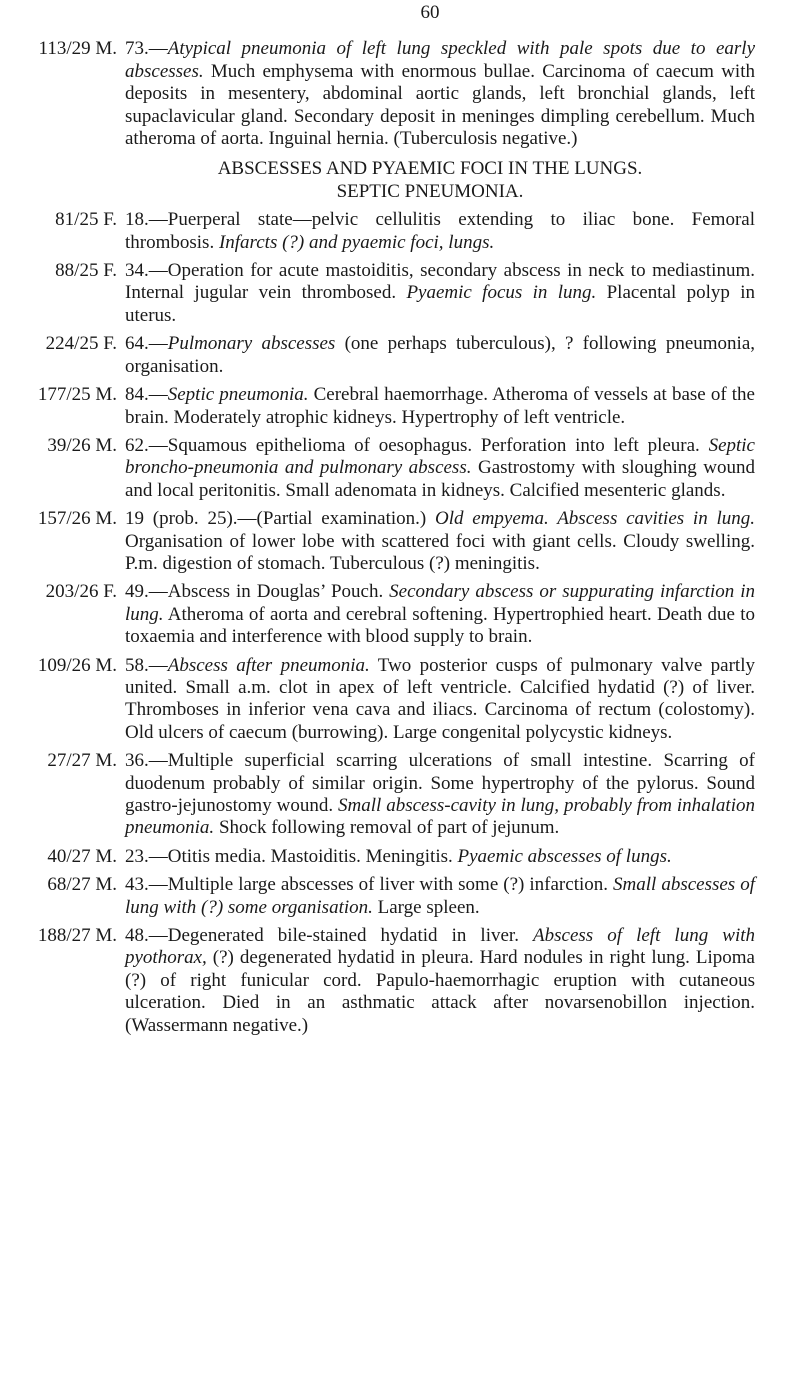  What do you see at coordinates (86, 220) in the screenshot?
I see `case-label: 81/25 F.` at bounding box center [86, 220].